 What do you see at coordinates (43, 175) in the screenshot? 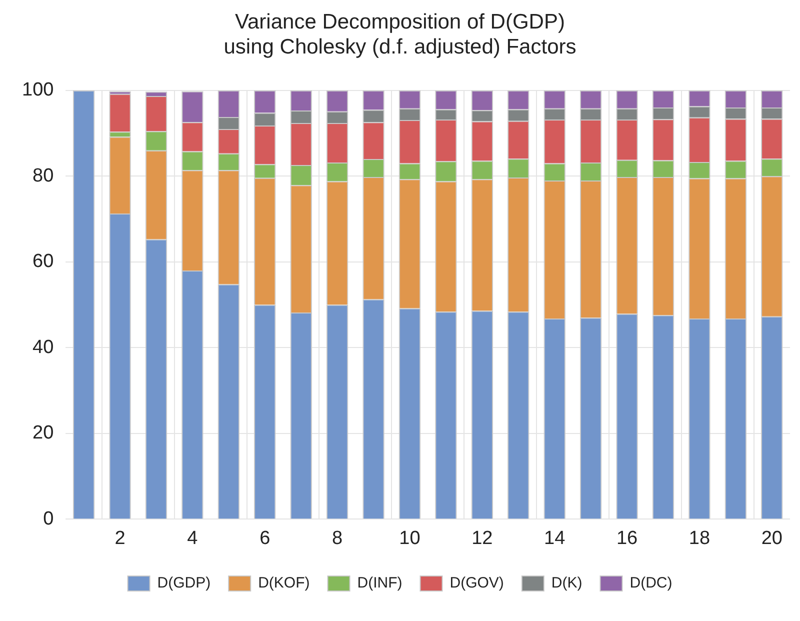
I see `y-tick-label: 80` at bounding box center [43, 175].